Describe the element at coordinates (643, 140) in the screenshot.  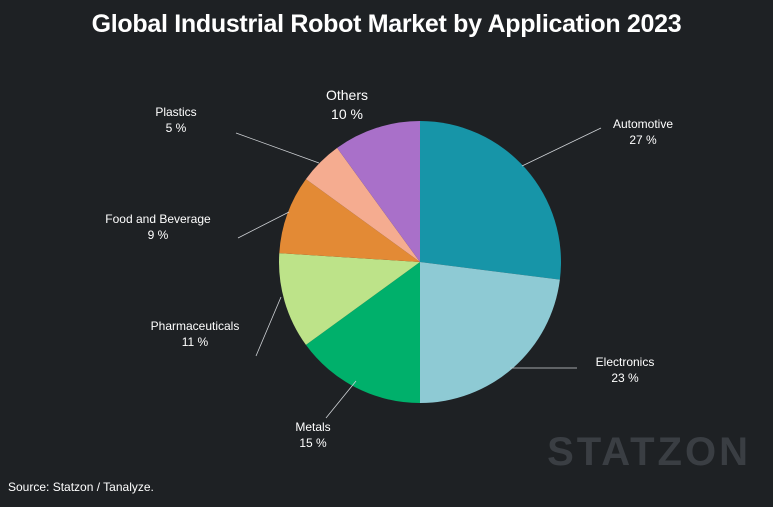
I see `slice-value-label: 27 %` at that location.